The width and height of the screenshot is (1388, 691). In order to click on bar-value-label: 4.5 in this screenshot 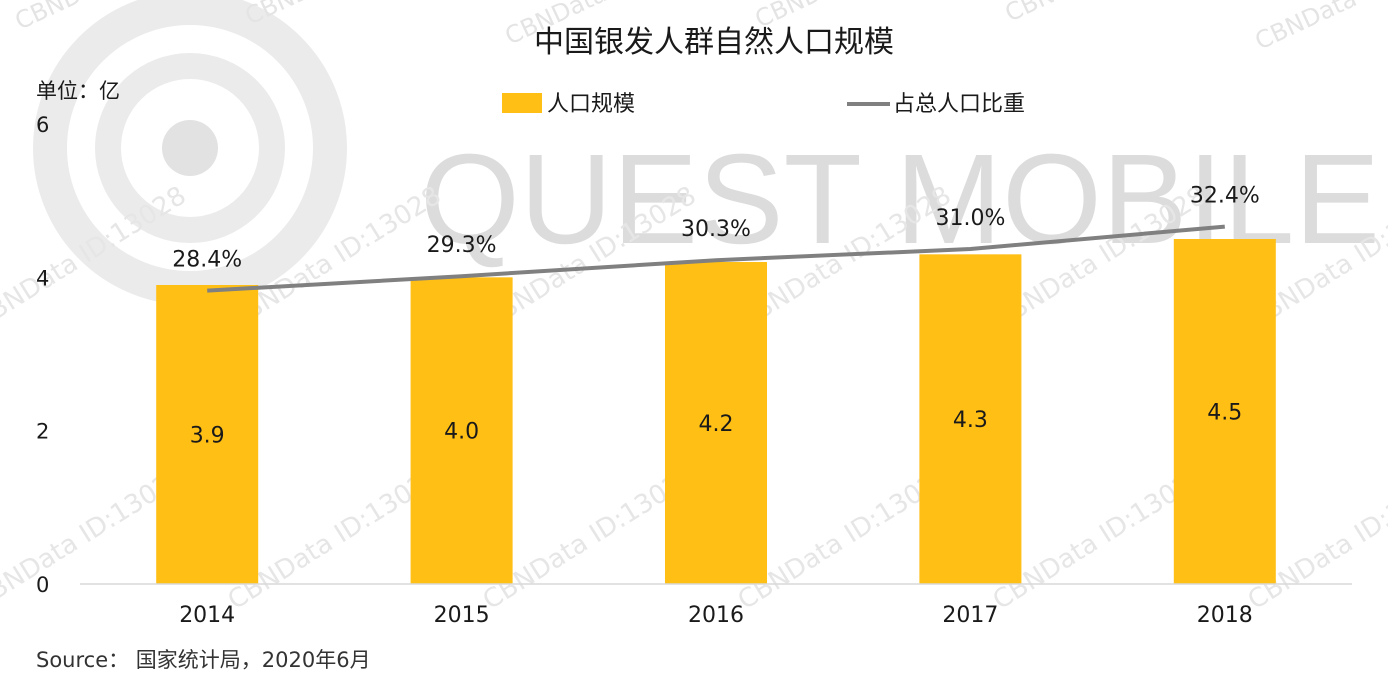, I will do `click(1224, 413)`.